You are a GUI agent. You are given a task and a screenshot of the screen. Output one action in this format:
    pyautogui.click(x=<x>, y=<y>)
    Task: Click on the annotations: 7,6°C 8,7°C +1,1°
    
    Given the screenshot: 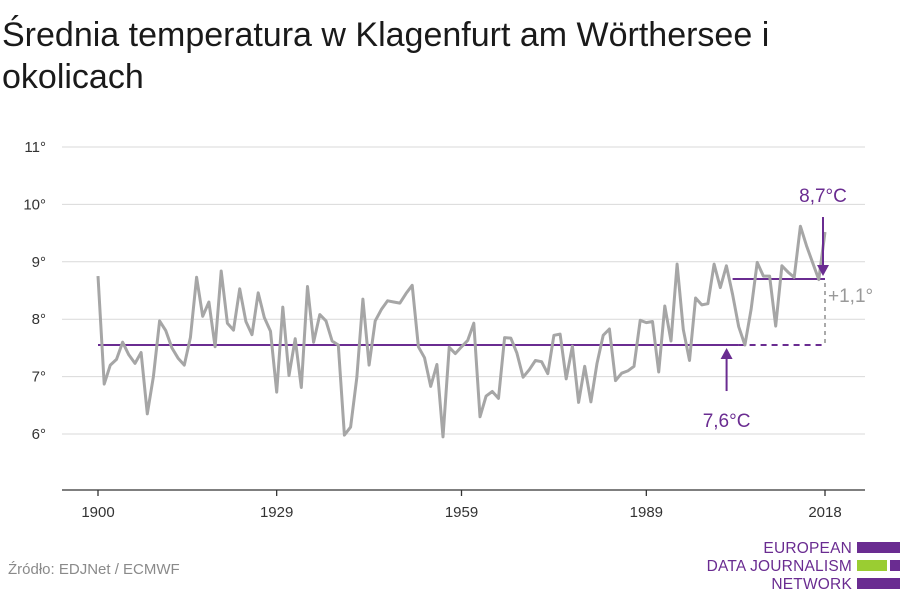 What is the action you would take?
    pyautogui.click(x=788, y=309)
    